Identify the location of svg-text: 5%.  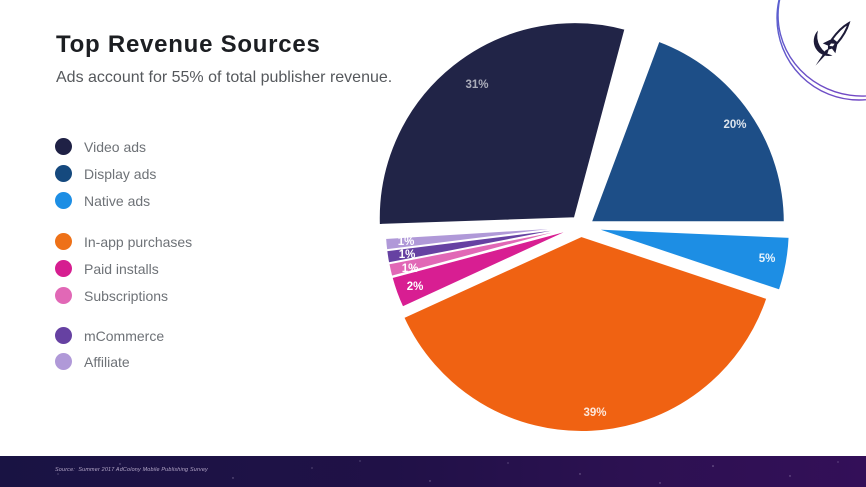
(767, 259).